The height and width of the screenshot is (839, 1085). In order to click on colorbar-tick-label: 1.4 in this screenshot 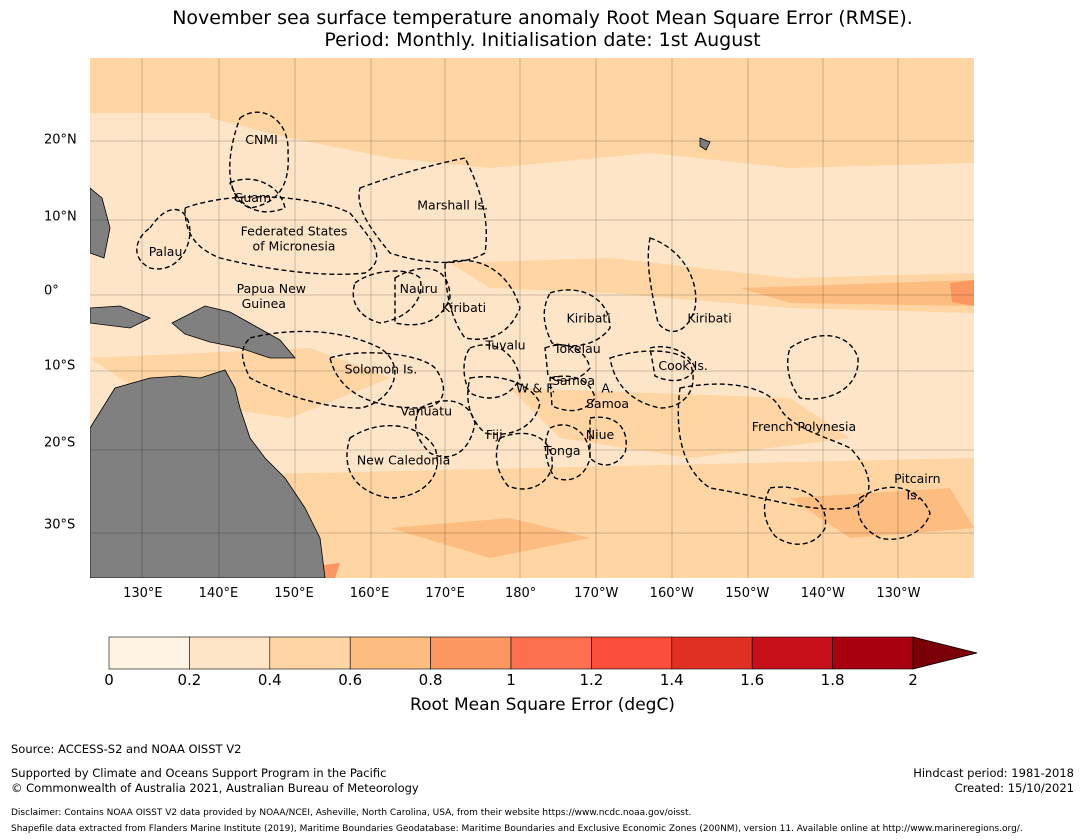, I will do `click(671, 680)`.